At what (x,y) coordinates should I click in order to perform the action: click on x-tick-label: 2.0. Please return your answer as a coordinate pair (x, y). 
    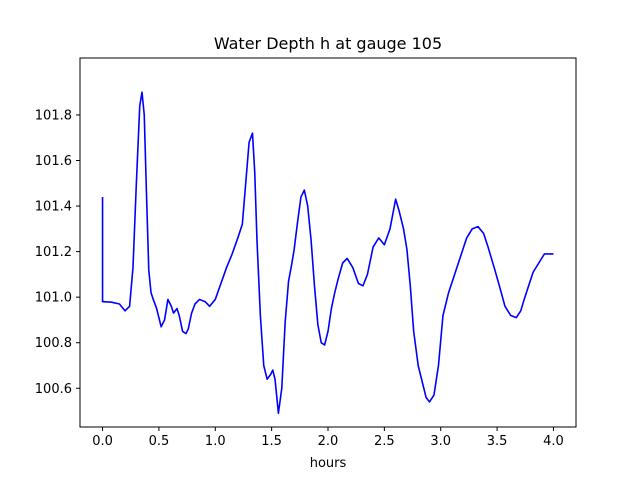
    Looking at the image, I should click on (328, 441).